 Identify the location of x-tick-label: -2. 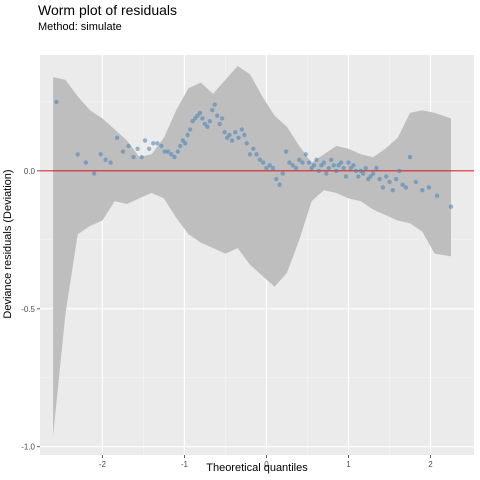
(103, 464).